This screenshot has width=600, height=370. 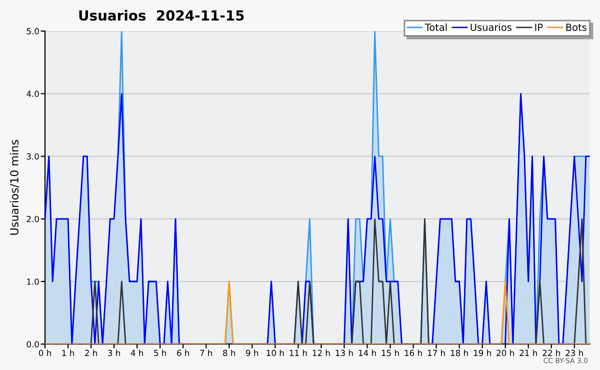 What do you see at coordinates (367, 353) in the screenshot?
I see `x-tick-label: 14 h` at bounding box center [367, 353].